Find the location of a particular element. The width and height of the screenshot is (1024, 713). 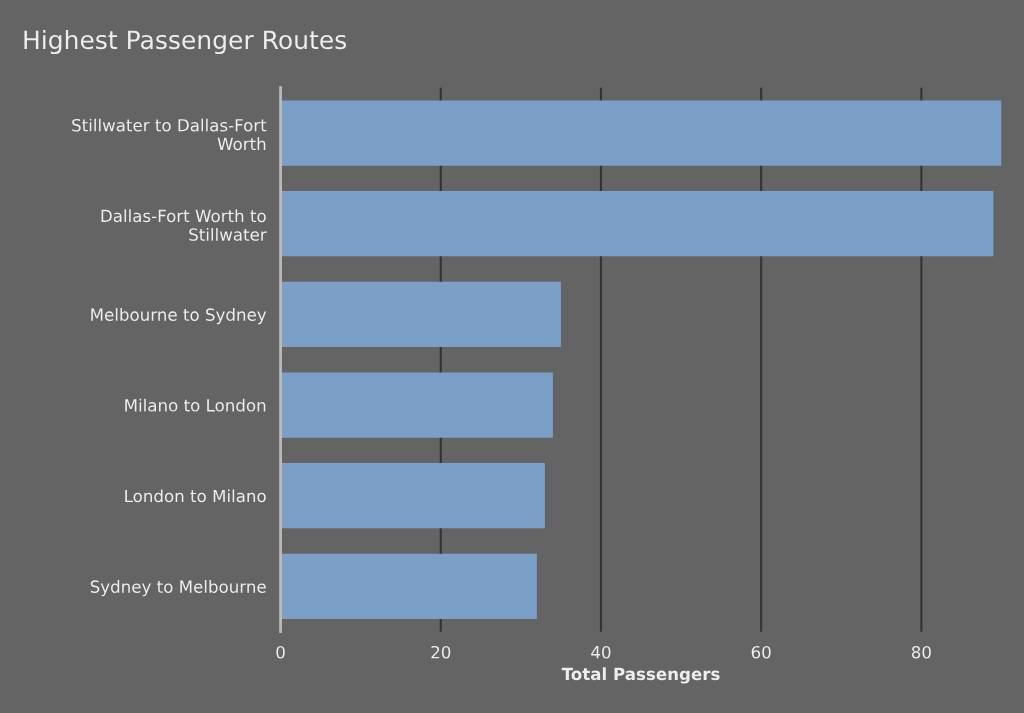

y-tick-label: London to Milano is located at coordinates (195, 496).